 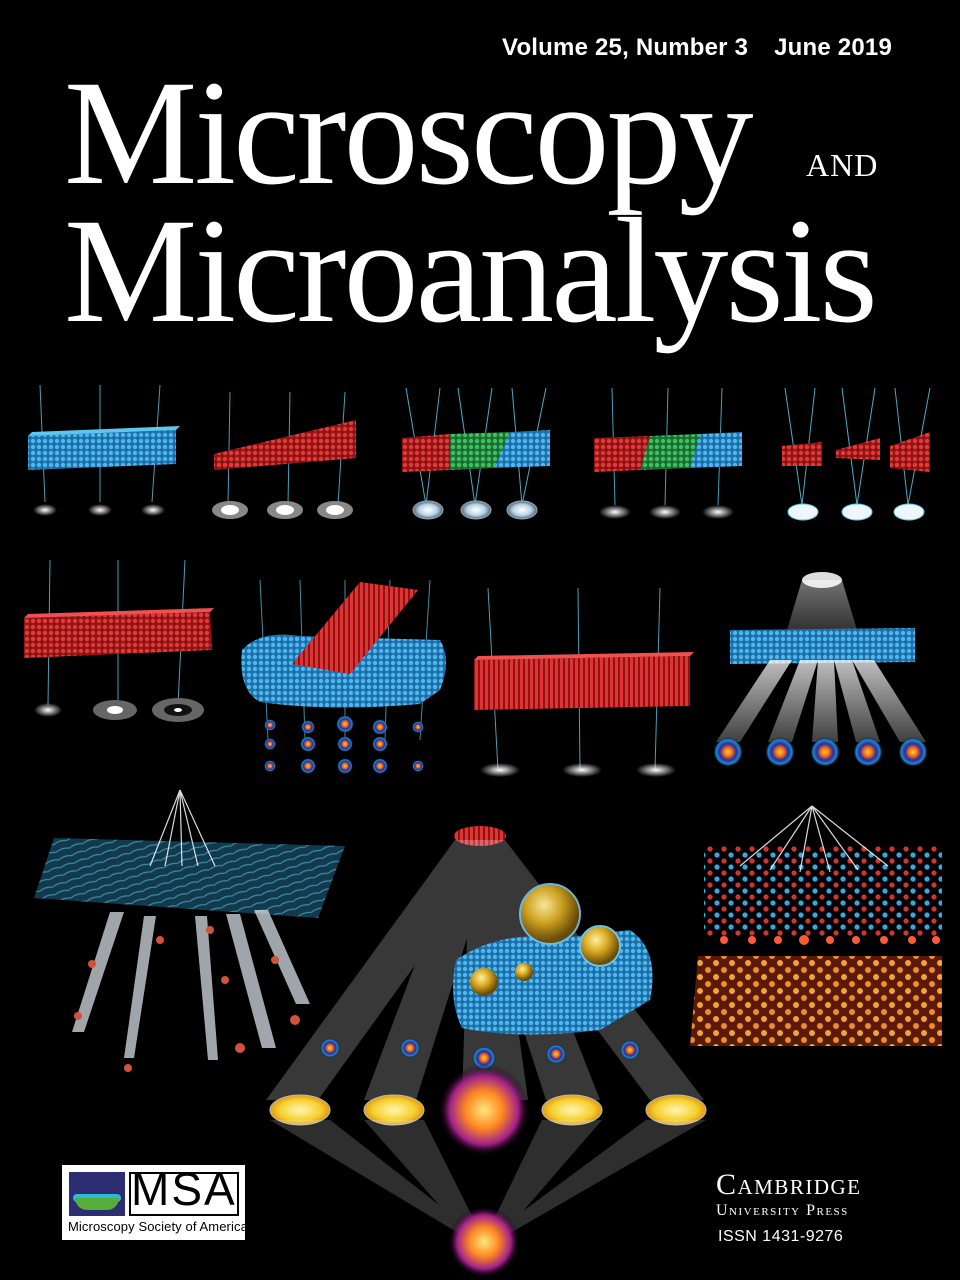 I want to click on msa-acronym: MSA, so click(x=184, y=1189).